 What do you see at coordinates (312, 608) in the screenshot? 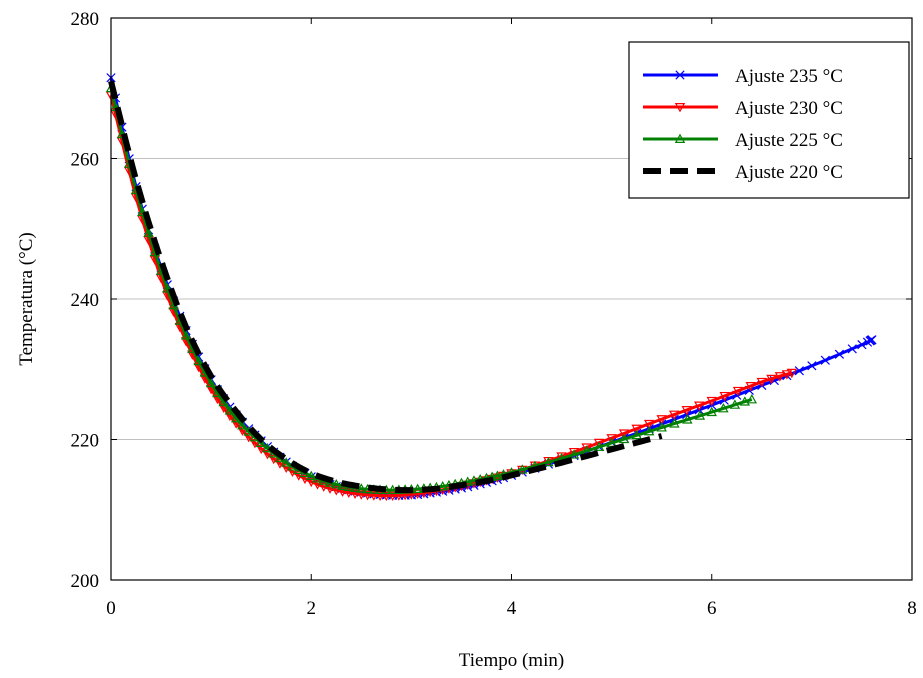
I see `x-tick-label: 2` at bounding box center [312, 608].